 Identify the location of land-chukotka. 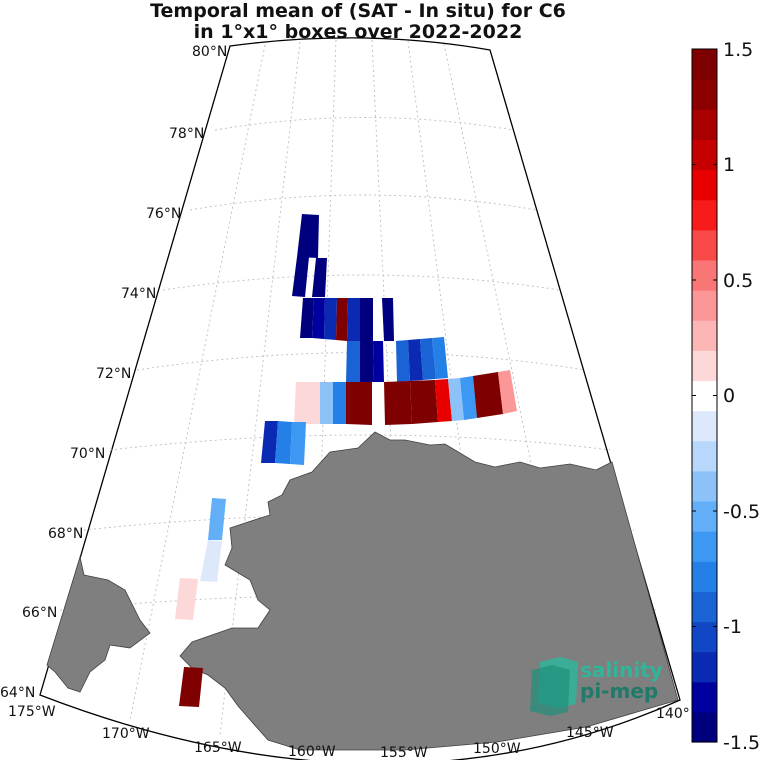
(98, 624).